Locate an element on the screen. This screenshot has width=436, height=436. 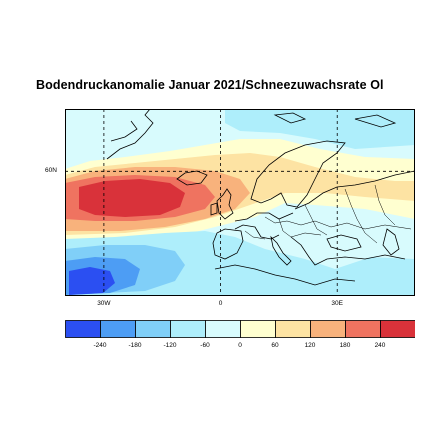
coast-ireland is located at coordinates (214, 209).